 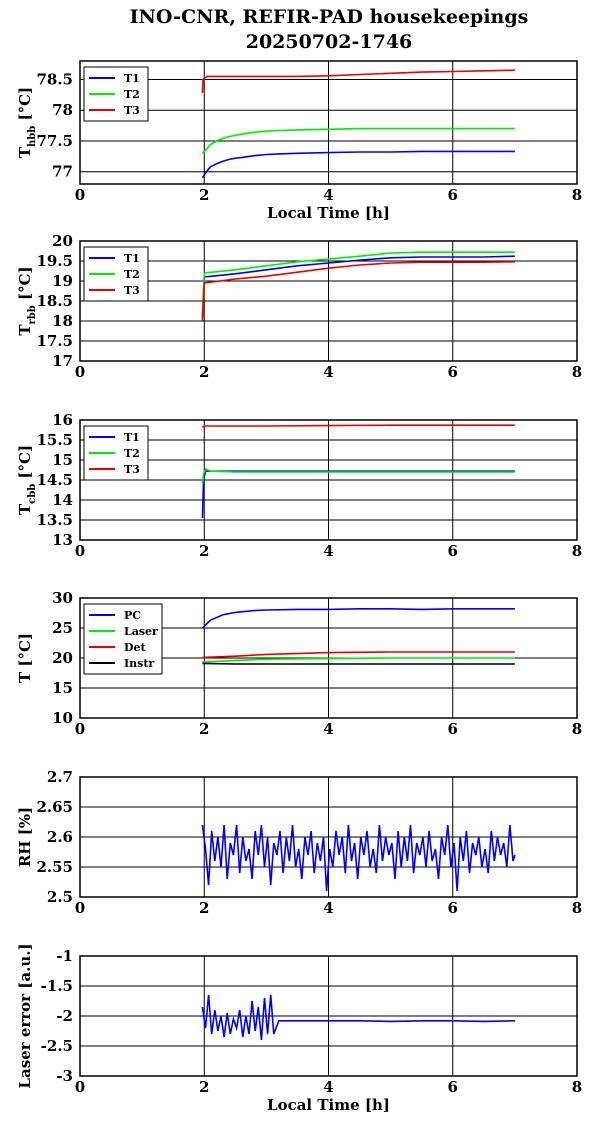 I want to click on y-tick-label: 77, so click(x=62, y=172).